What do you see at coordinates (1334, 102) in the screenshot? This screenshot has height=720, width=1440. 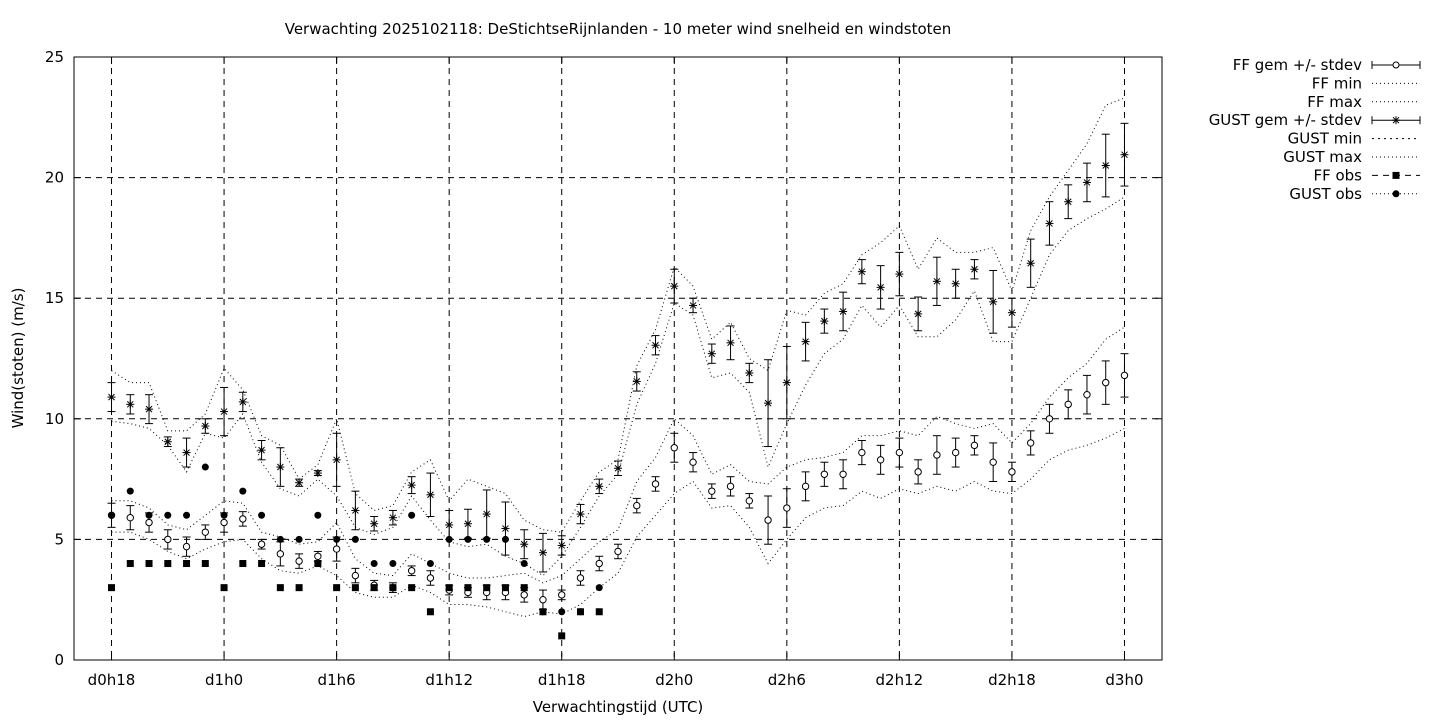 I see `legend-label: FF max` at bounding box center [1334, 102].